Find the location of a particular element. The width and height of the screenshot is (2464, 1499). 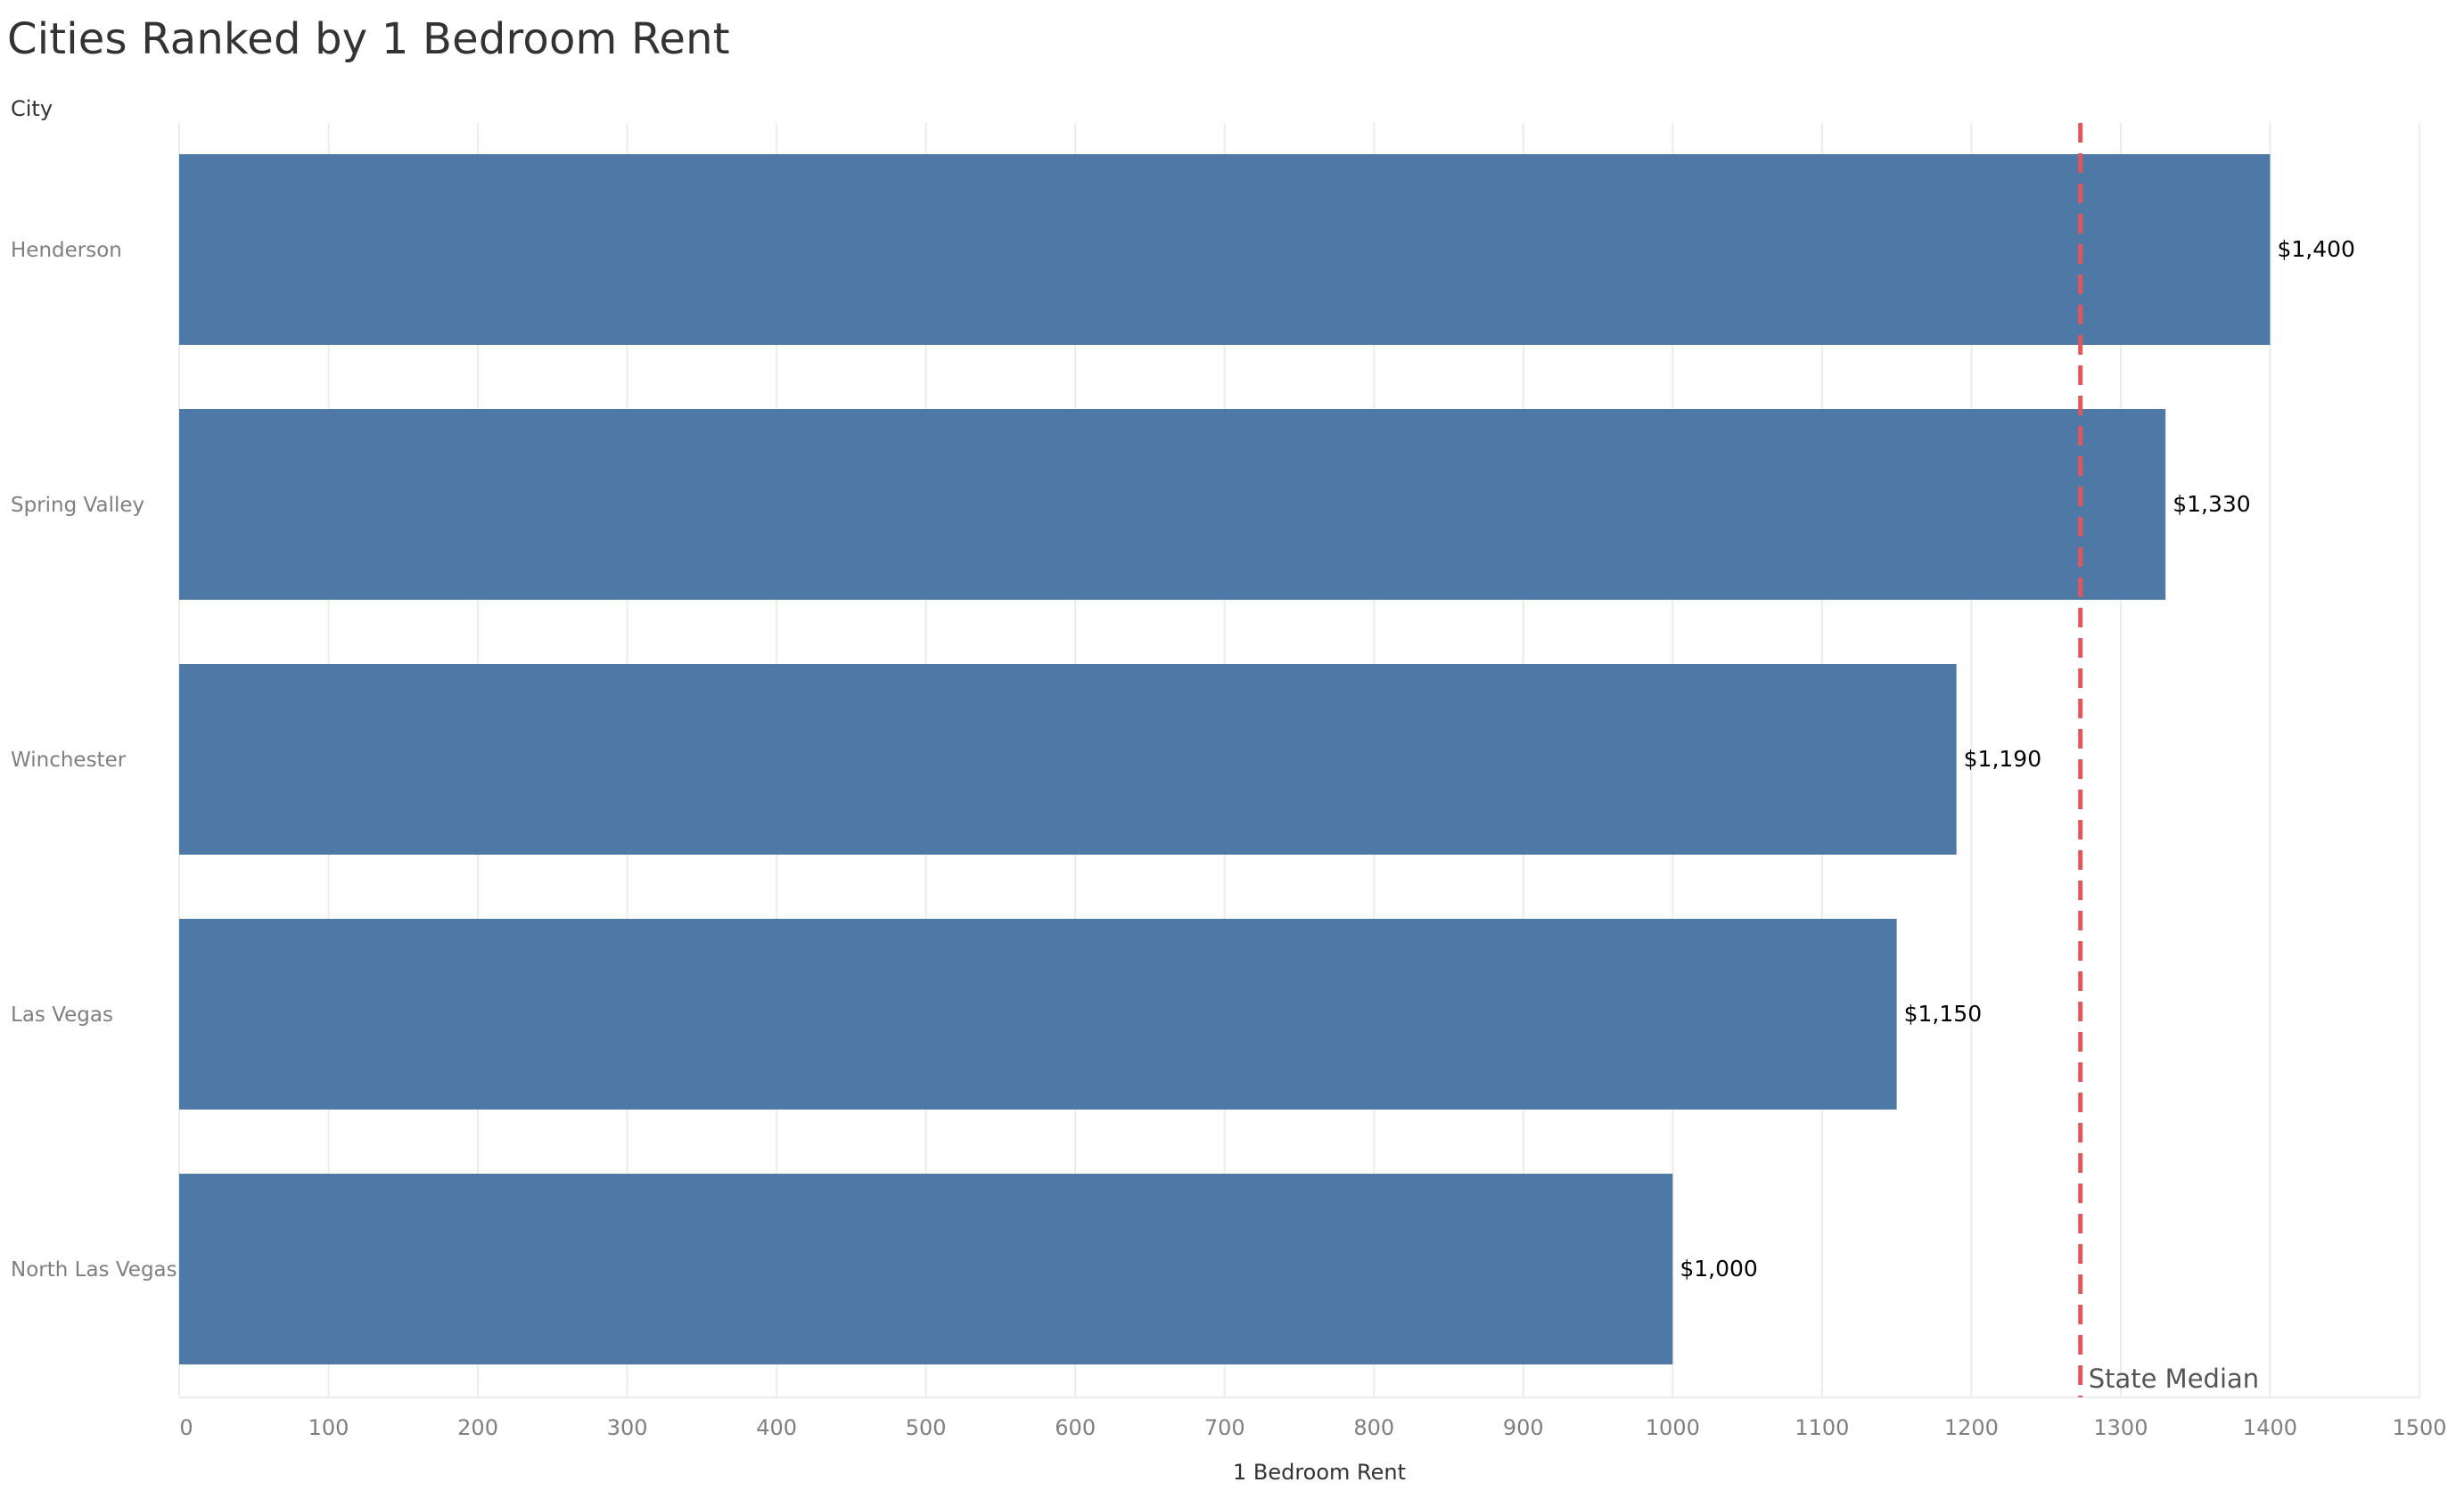

bar-north-las-vegas is located at coordinates (926, 1269).